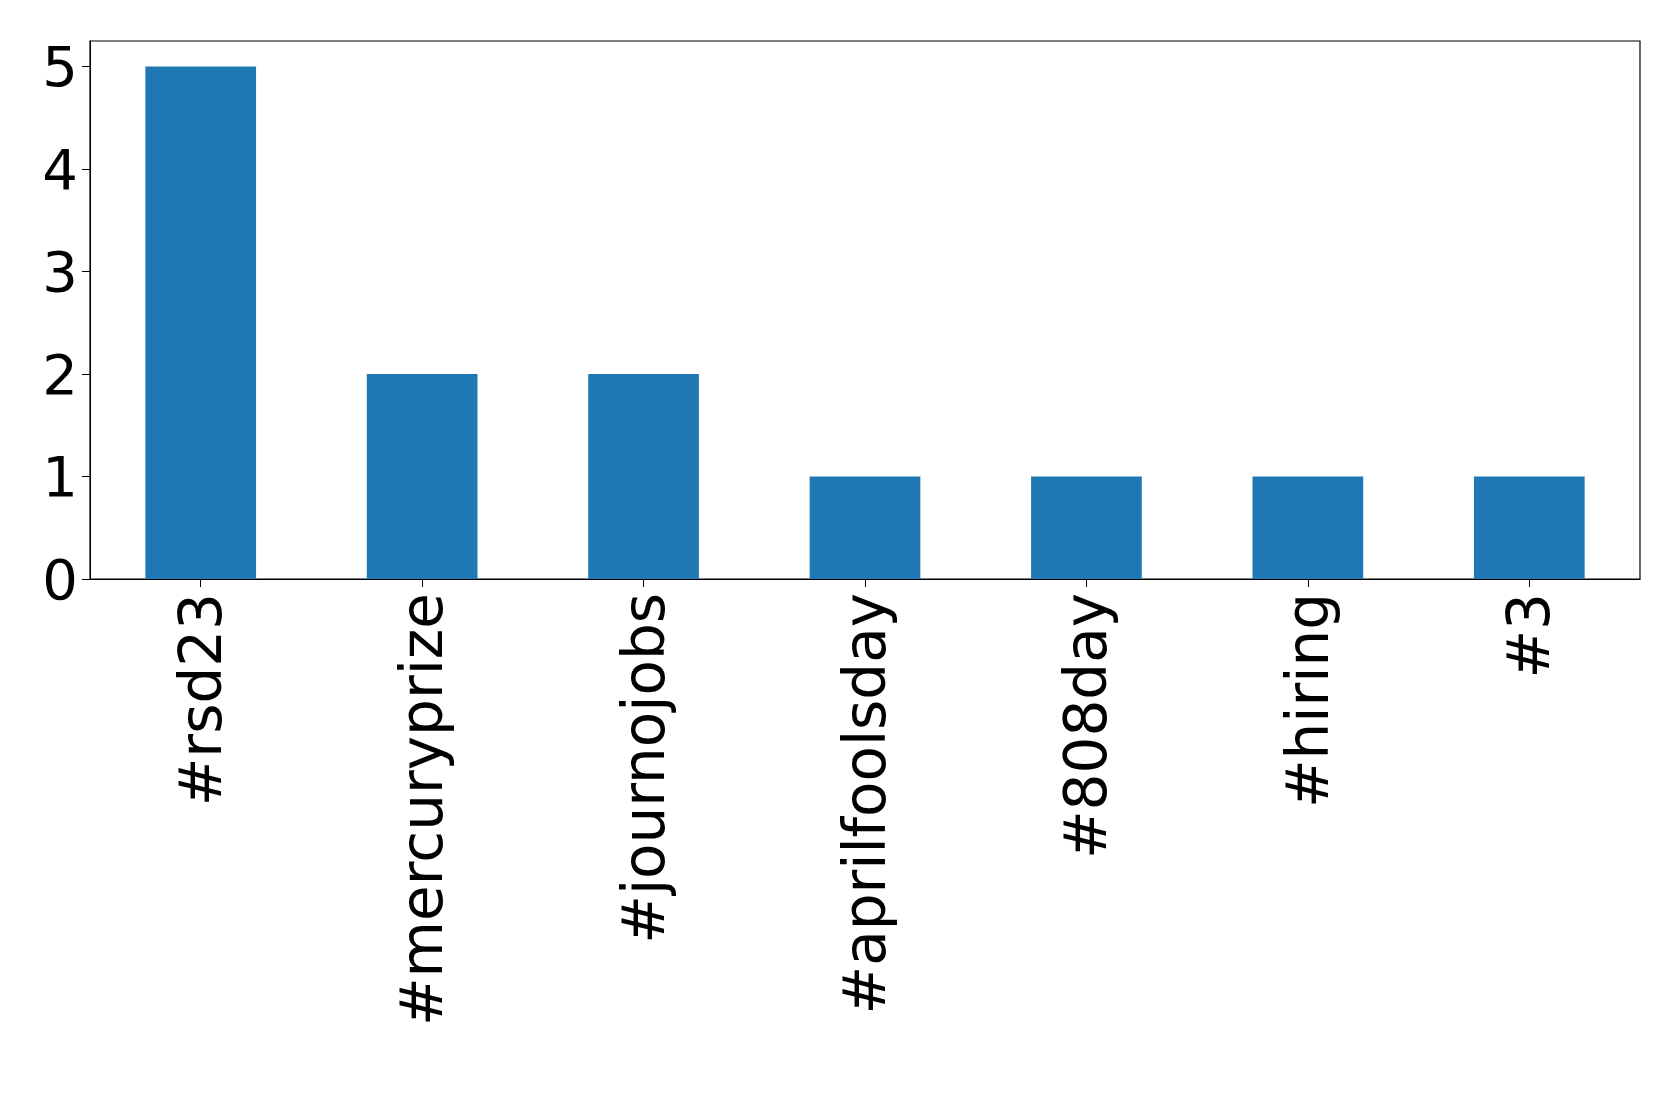 This screenshot has width=1679, height=1095. I want to click on x-tick-label: #3, so click(1529, 636).